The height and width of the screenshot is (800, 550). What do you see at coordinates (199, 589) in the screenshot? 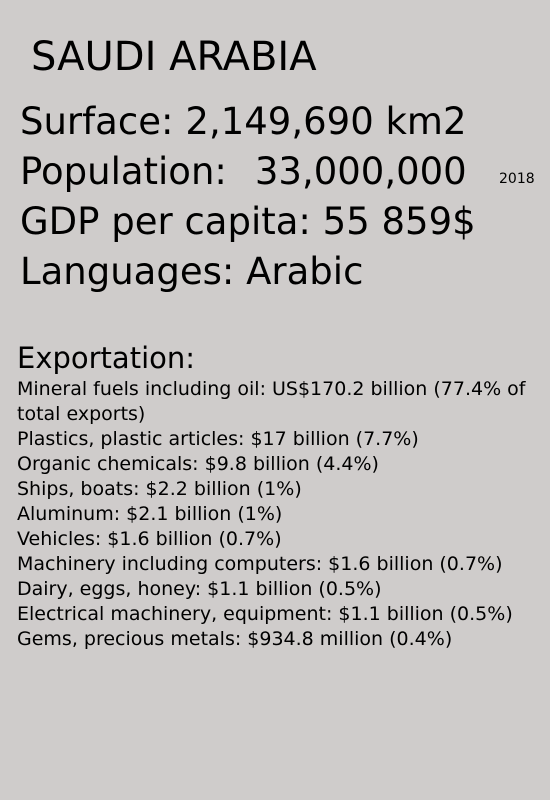
I see `export-item: Dairy, eggs, honey: $1.1 billion (0.5%)` at bounding box center [199, 589].